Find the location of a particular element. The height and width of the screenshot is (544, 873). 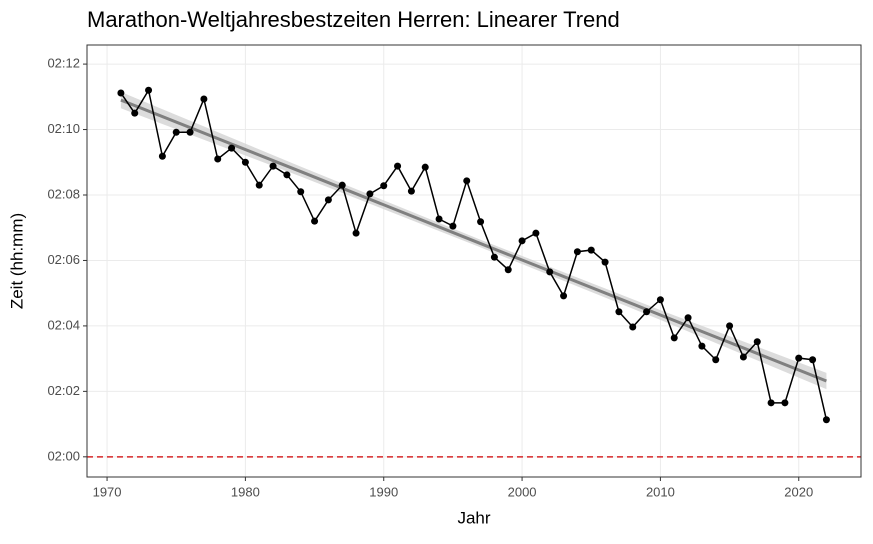

y-tick-label: 02:00 is located at coordinates (63, 455).